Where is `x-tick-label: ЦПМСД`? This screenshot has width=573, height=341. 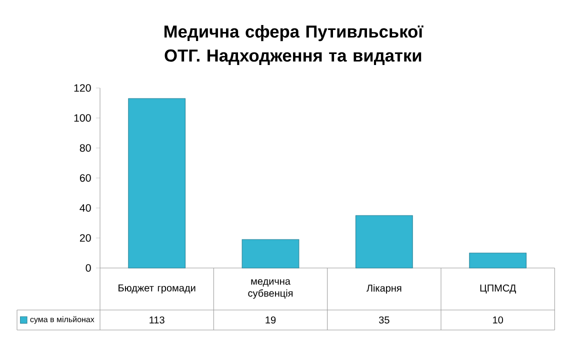 x-tick-label: ЦПМСД is located at coordinates (498, 289).